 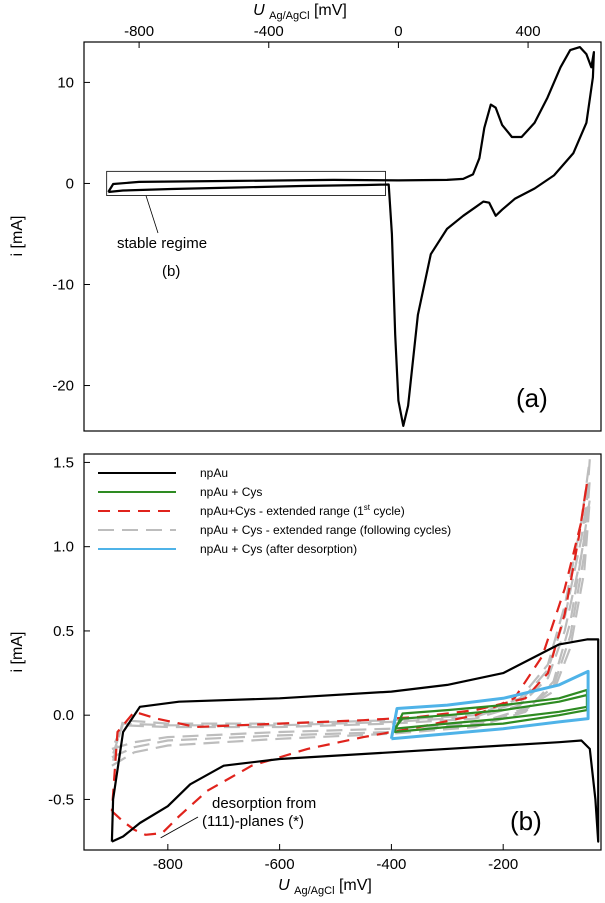 What do you see at coordinates (332, 35) in the screenshot?
I see `panel-a-x-ticks: -800 -400 0 400` at bounding box center [332, 35].